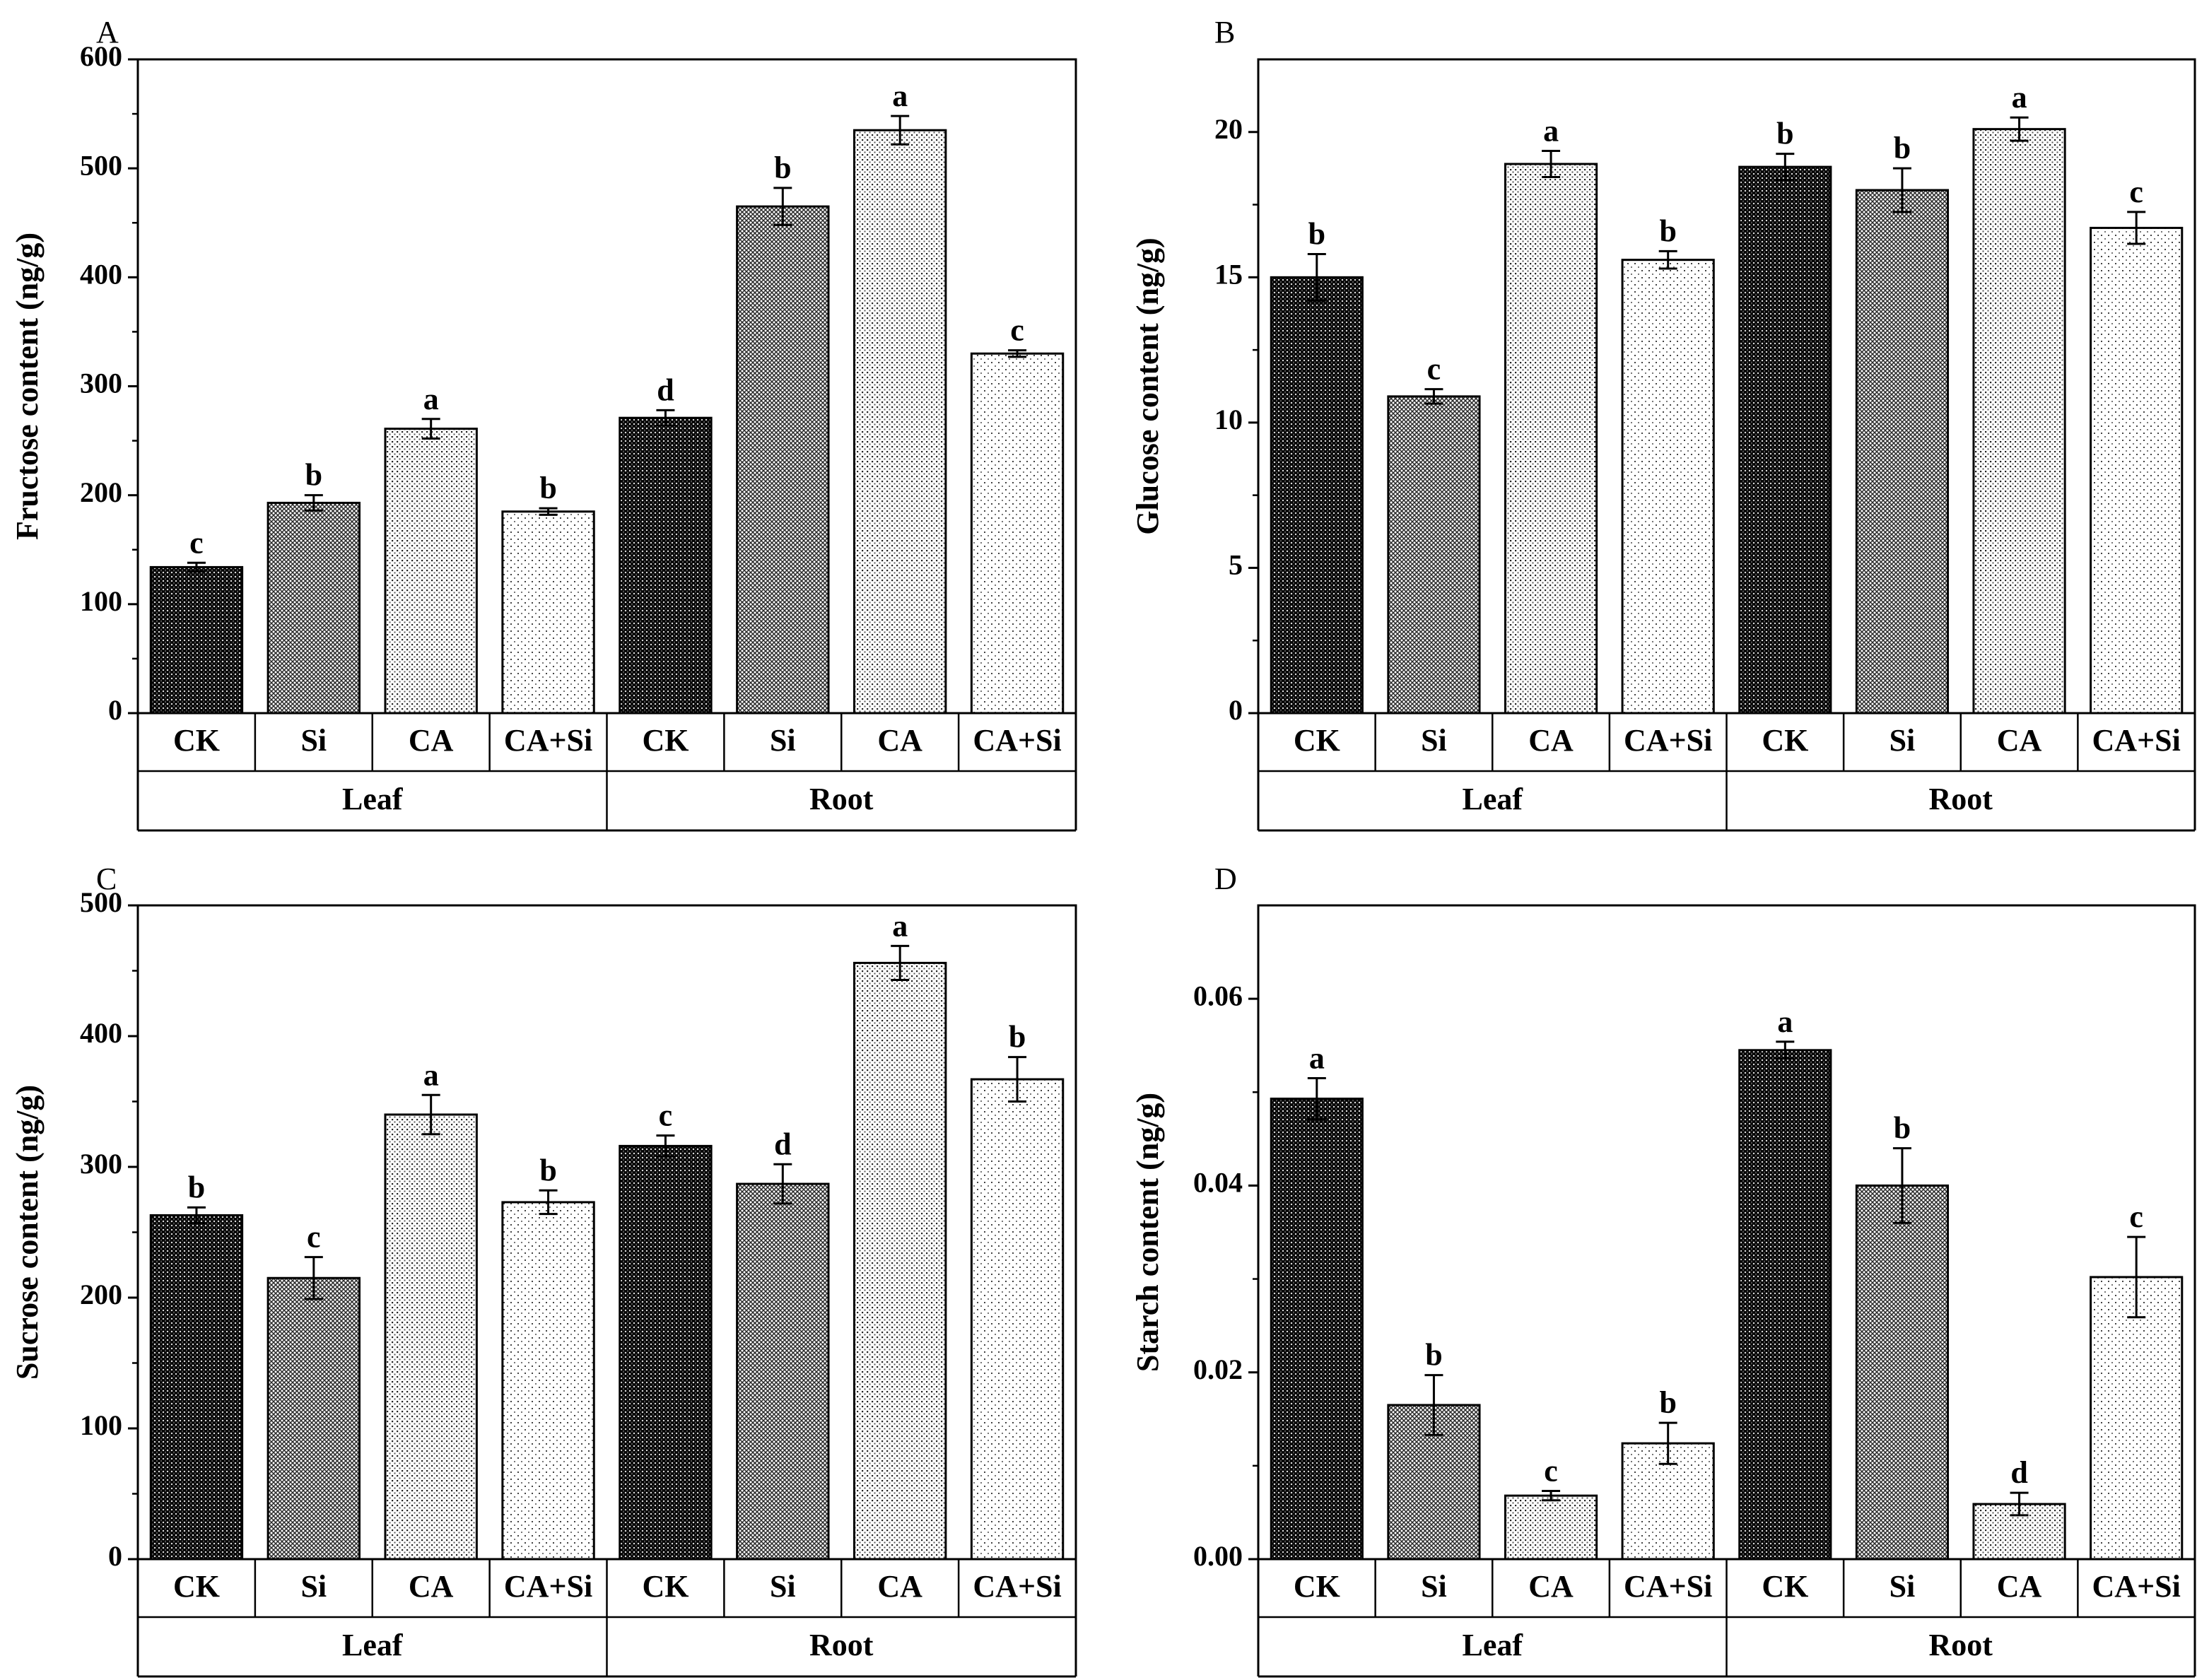 Image resolution: width=2197 pixels, height=1680 pixels. Describe the element at coordinates (431, 1337) in the screenshot. I see `bar-leaf-ca` at that location.